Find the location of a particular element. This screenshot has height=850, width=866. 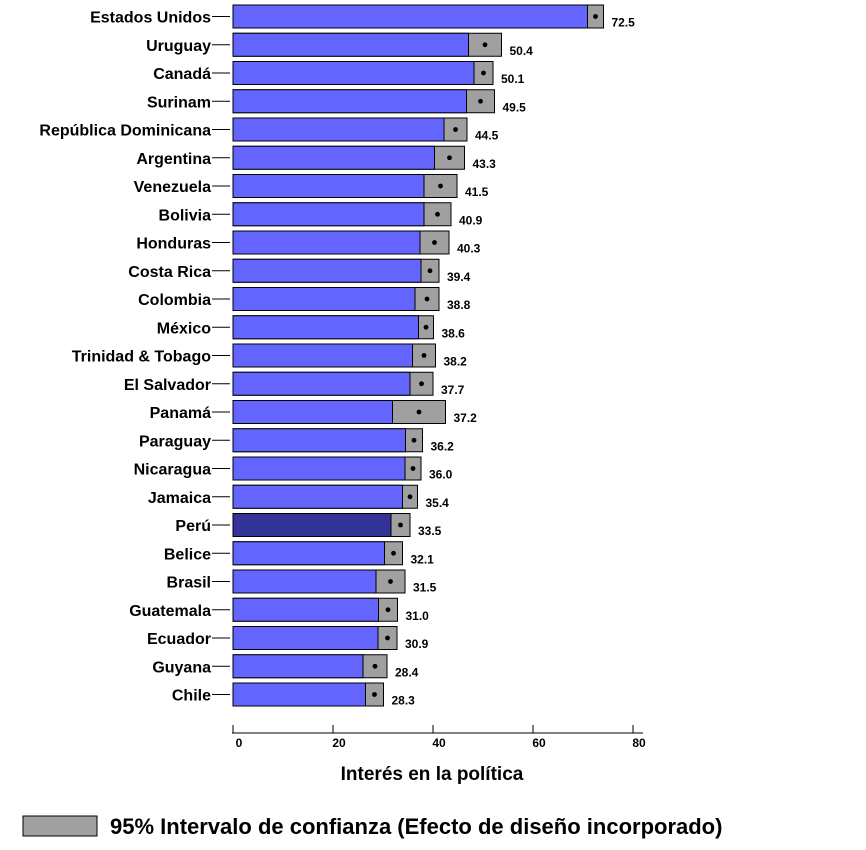

category-label: Surinam is located at coordinates (179, 102).